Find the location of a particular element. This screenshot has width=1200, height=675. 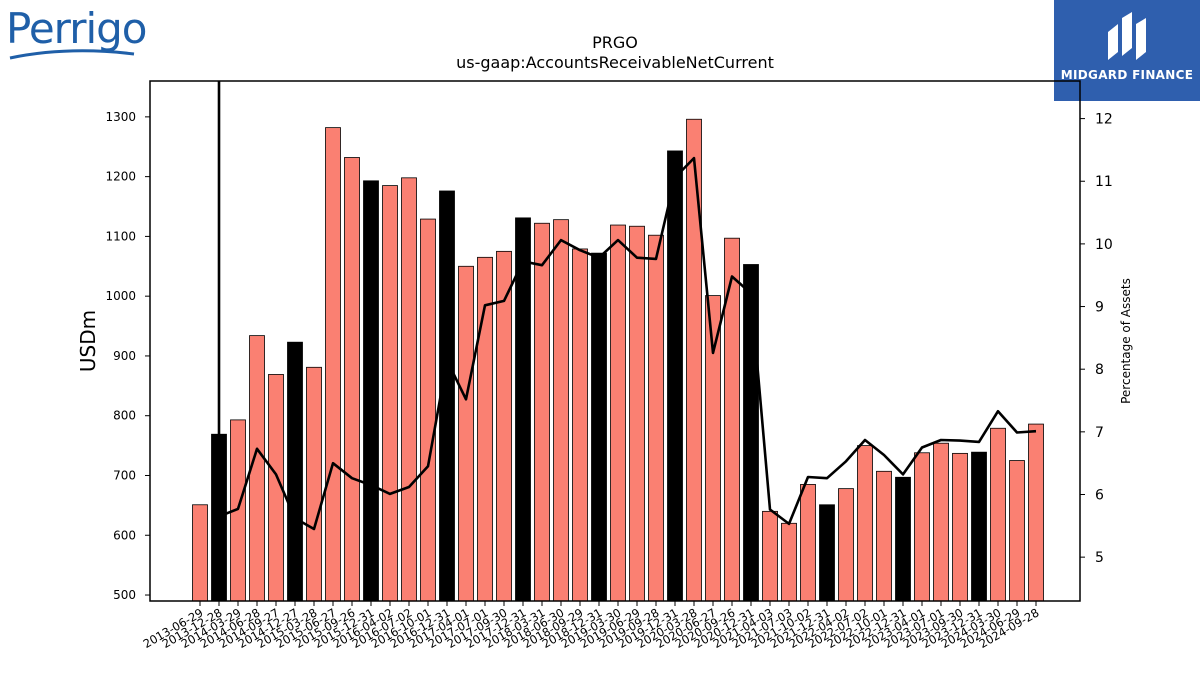

y-tick-label: 700 is located at coordinates (124, 475).